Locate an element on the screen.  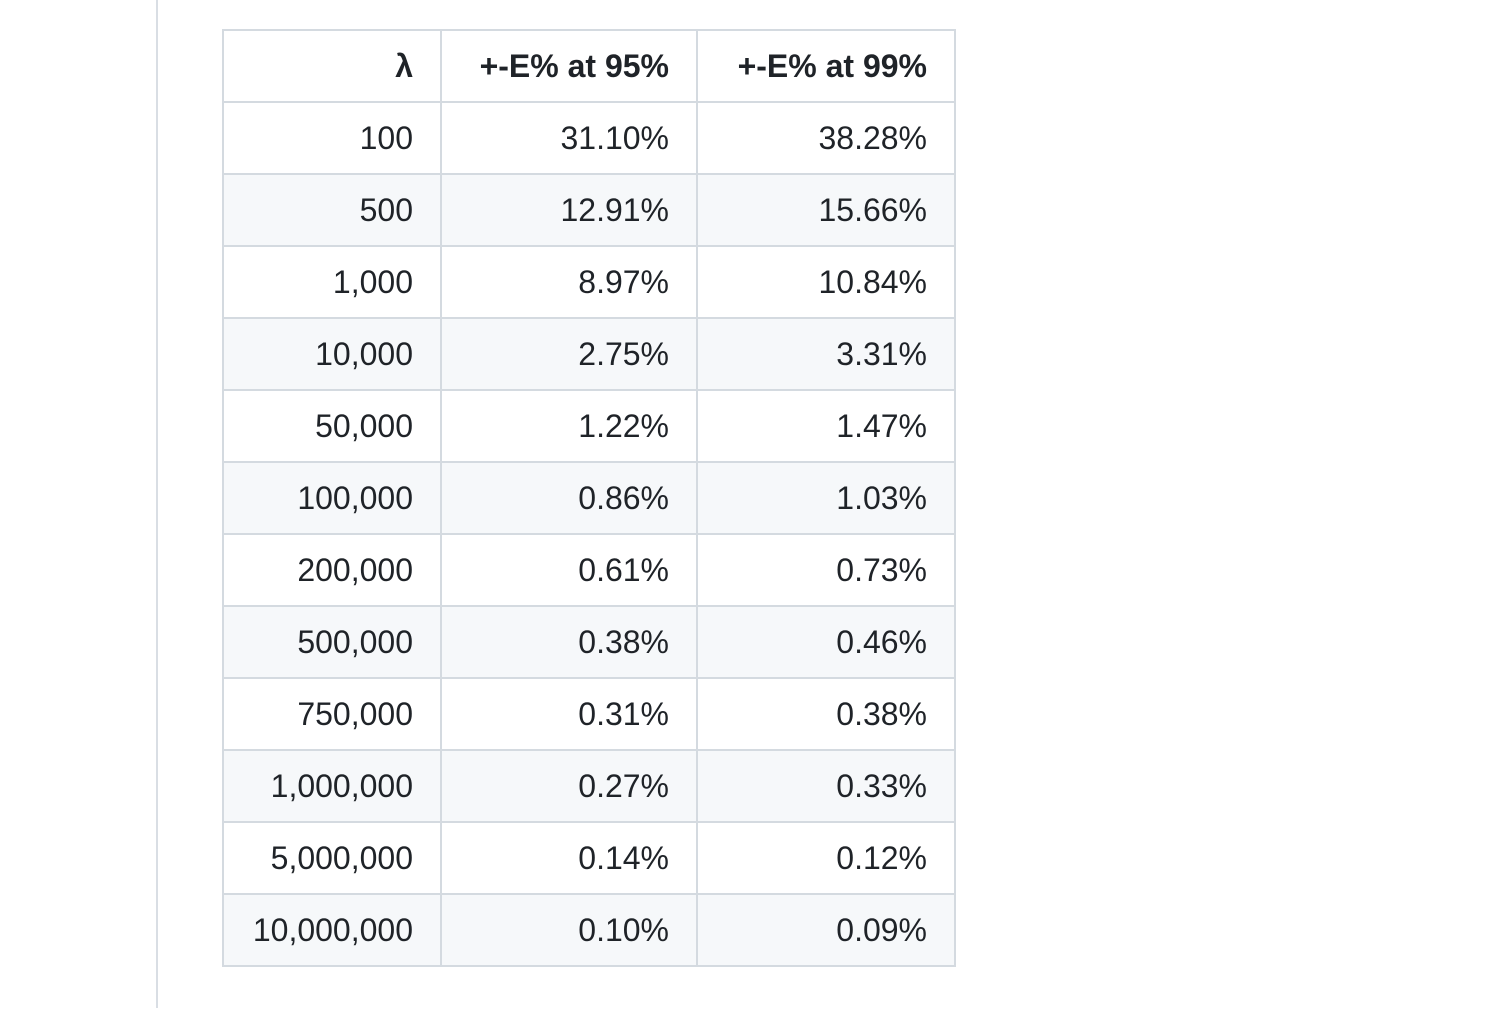
table-row: 50,000 1.22% 1.47% is located at coordinates (589, 426).